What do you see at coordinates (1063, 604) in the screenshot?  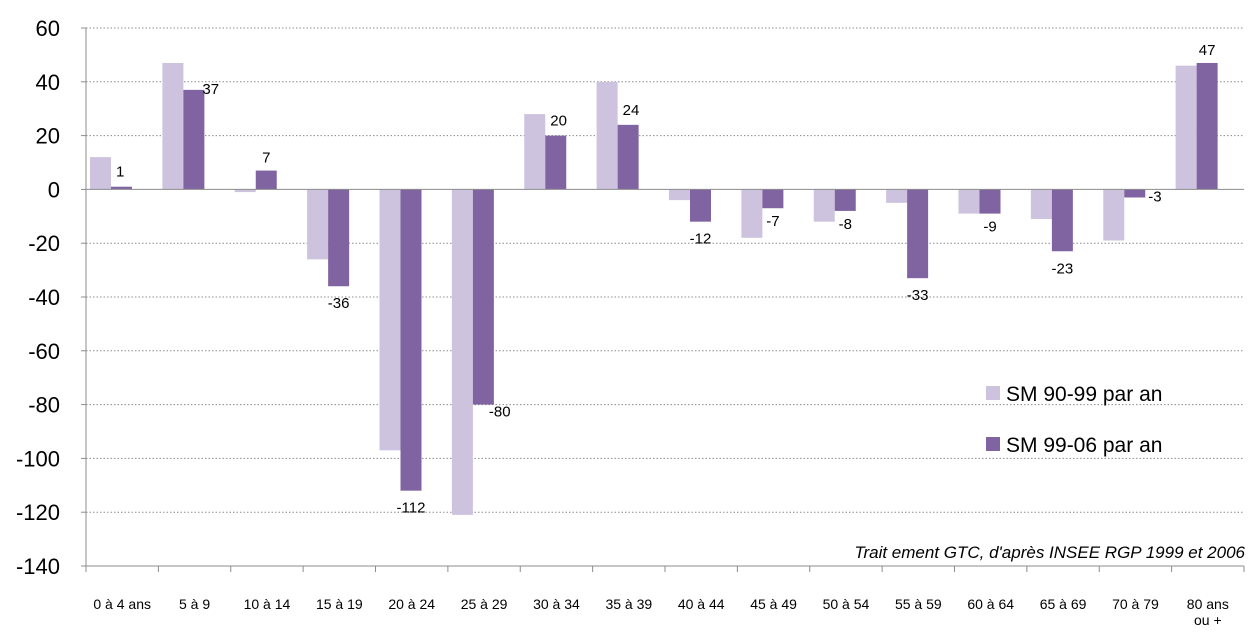 I see `x-tick-label: 65 à 69` at bounding box center [1063, 604].